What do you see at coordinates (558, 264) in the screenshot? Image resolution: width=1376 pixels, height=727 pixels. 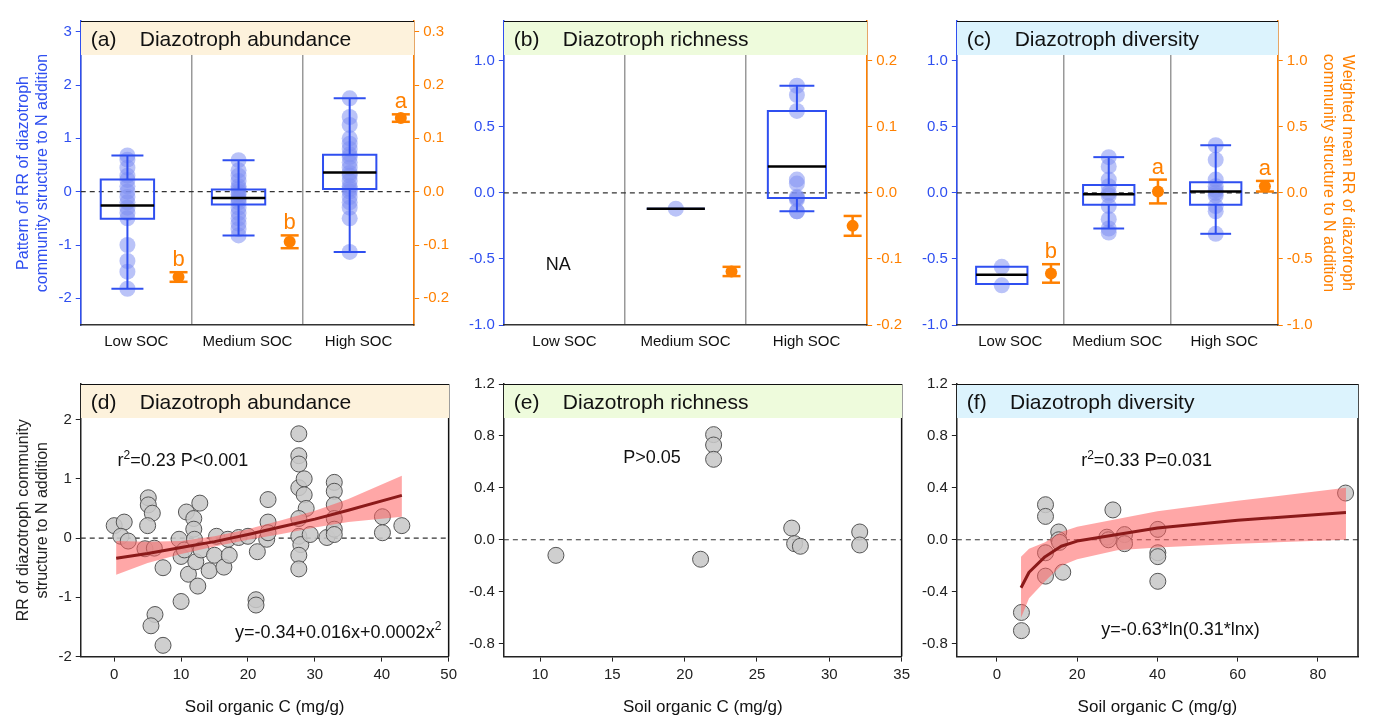 I see `annotation: NA` at bounding box center [558, 264].